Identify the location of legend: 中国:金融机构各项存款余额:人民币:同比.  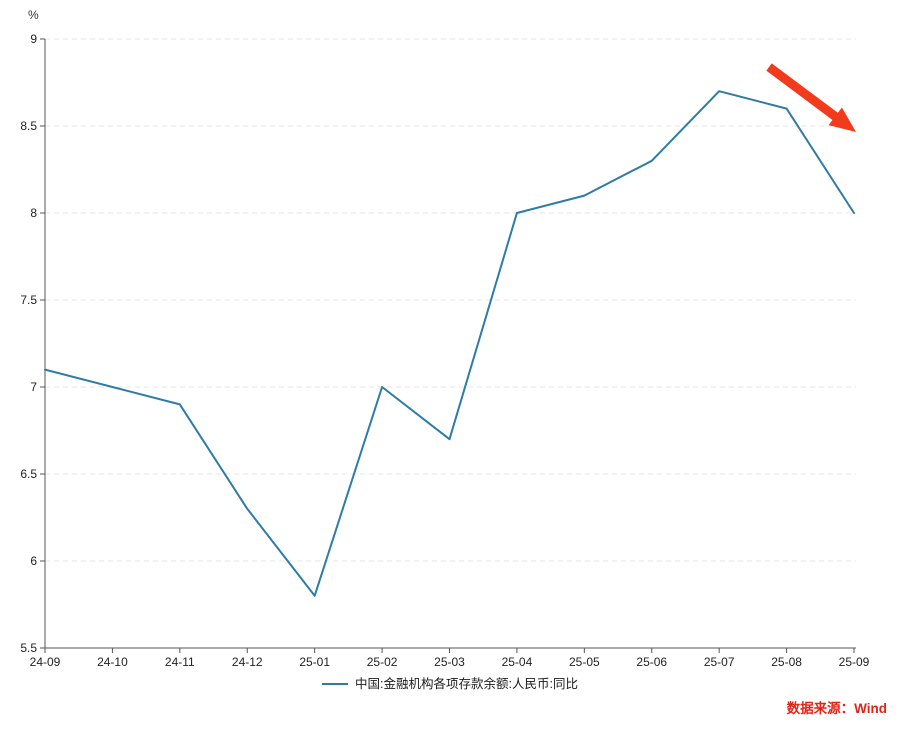
(450, 684).